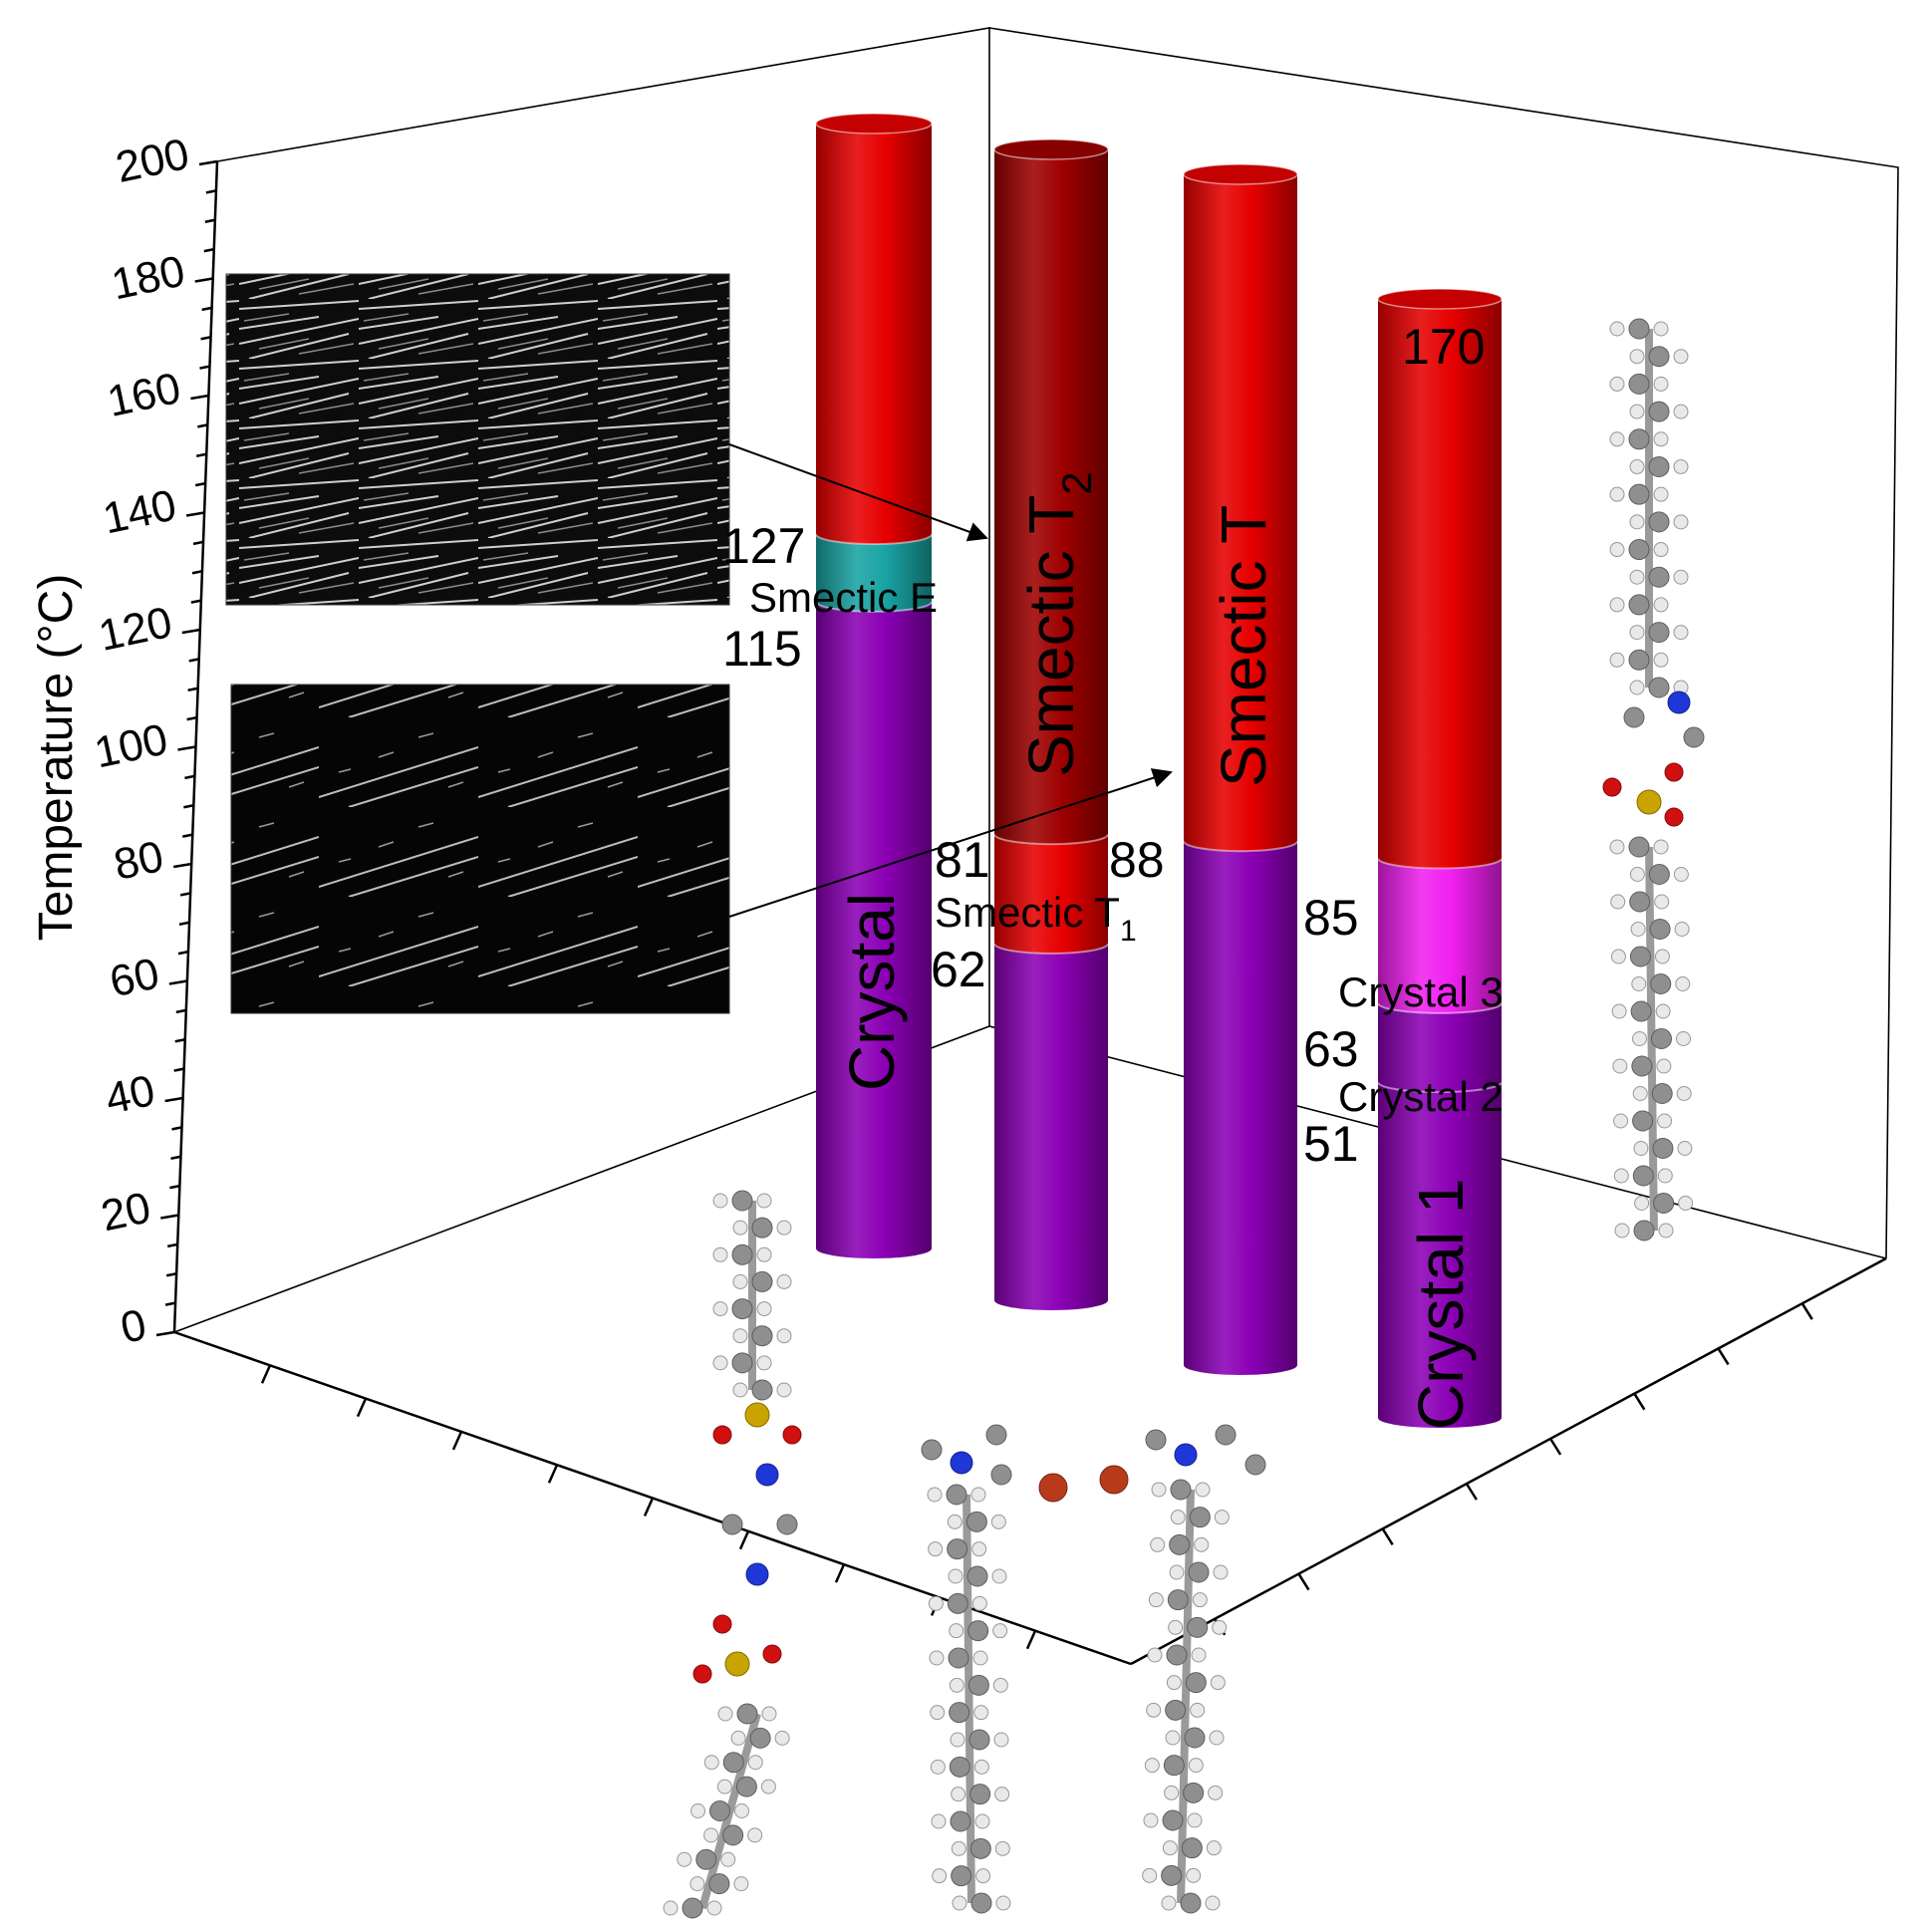 This screenshot has height=1932, width=1929. What do you see at coordinates (125, 1212) in the screenshot?
I see `y-tick-label: 20` at bounding box center [125, 1212].